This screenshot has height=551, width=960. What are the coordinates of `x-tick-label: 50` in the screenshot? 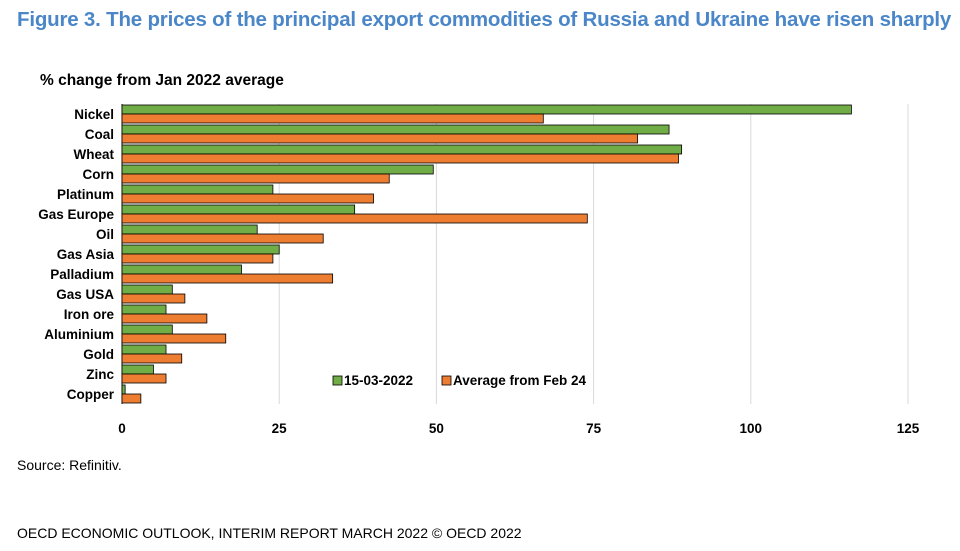 It's located at (436, 428).